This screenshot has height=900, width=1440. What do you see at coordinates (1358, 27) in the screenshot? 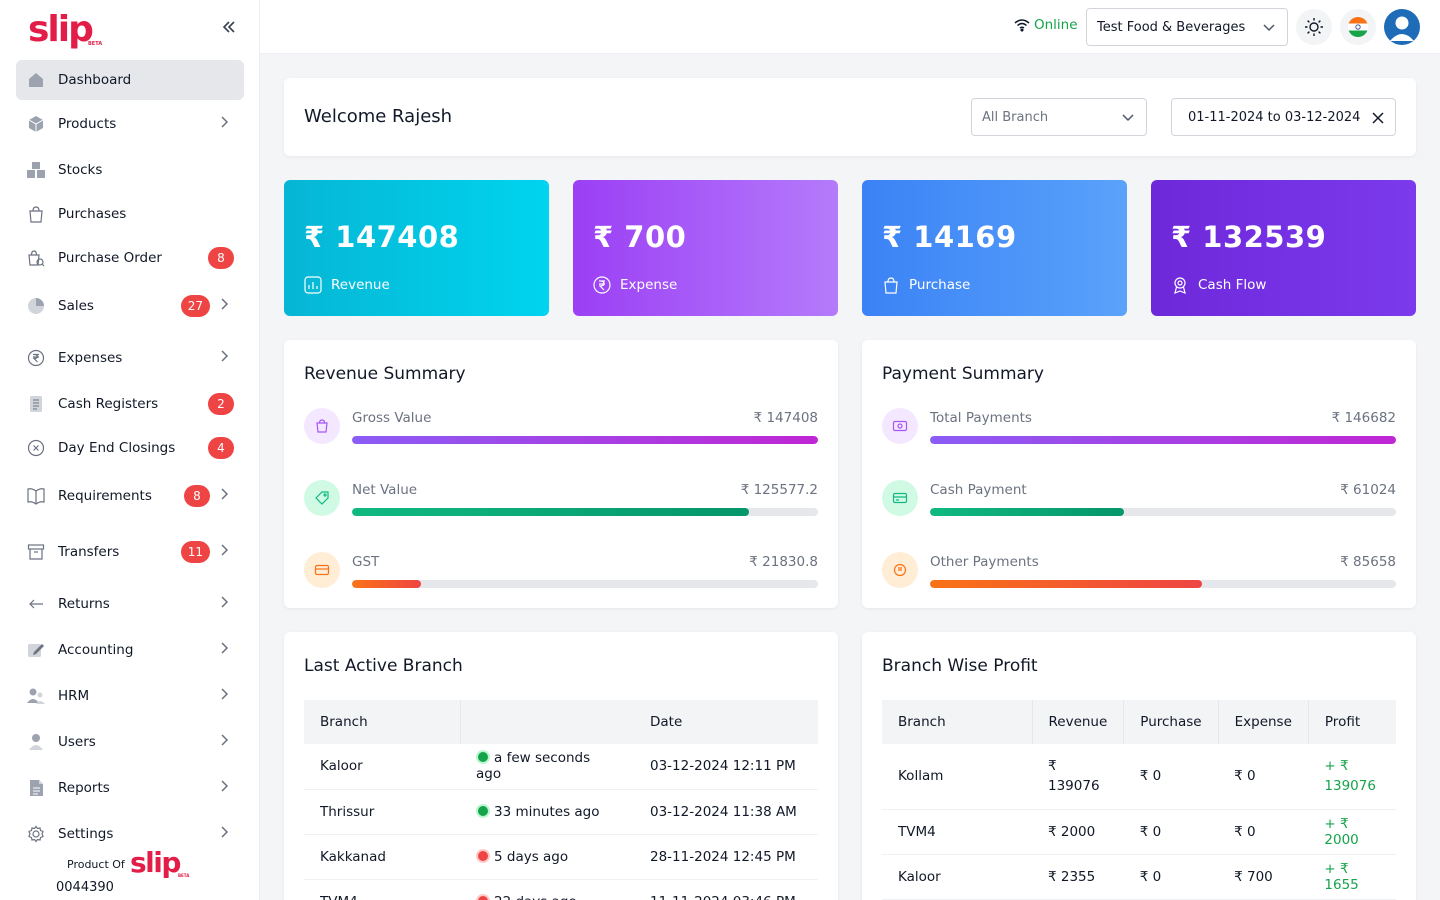
I see `language-button` at bounding box center [1358, 27].